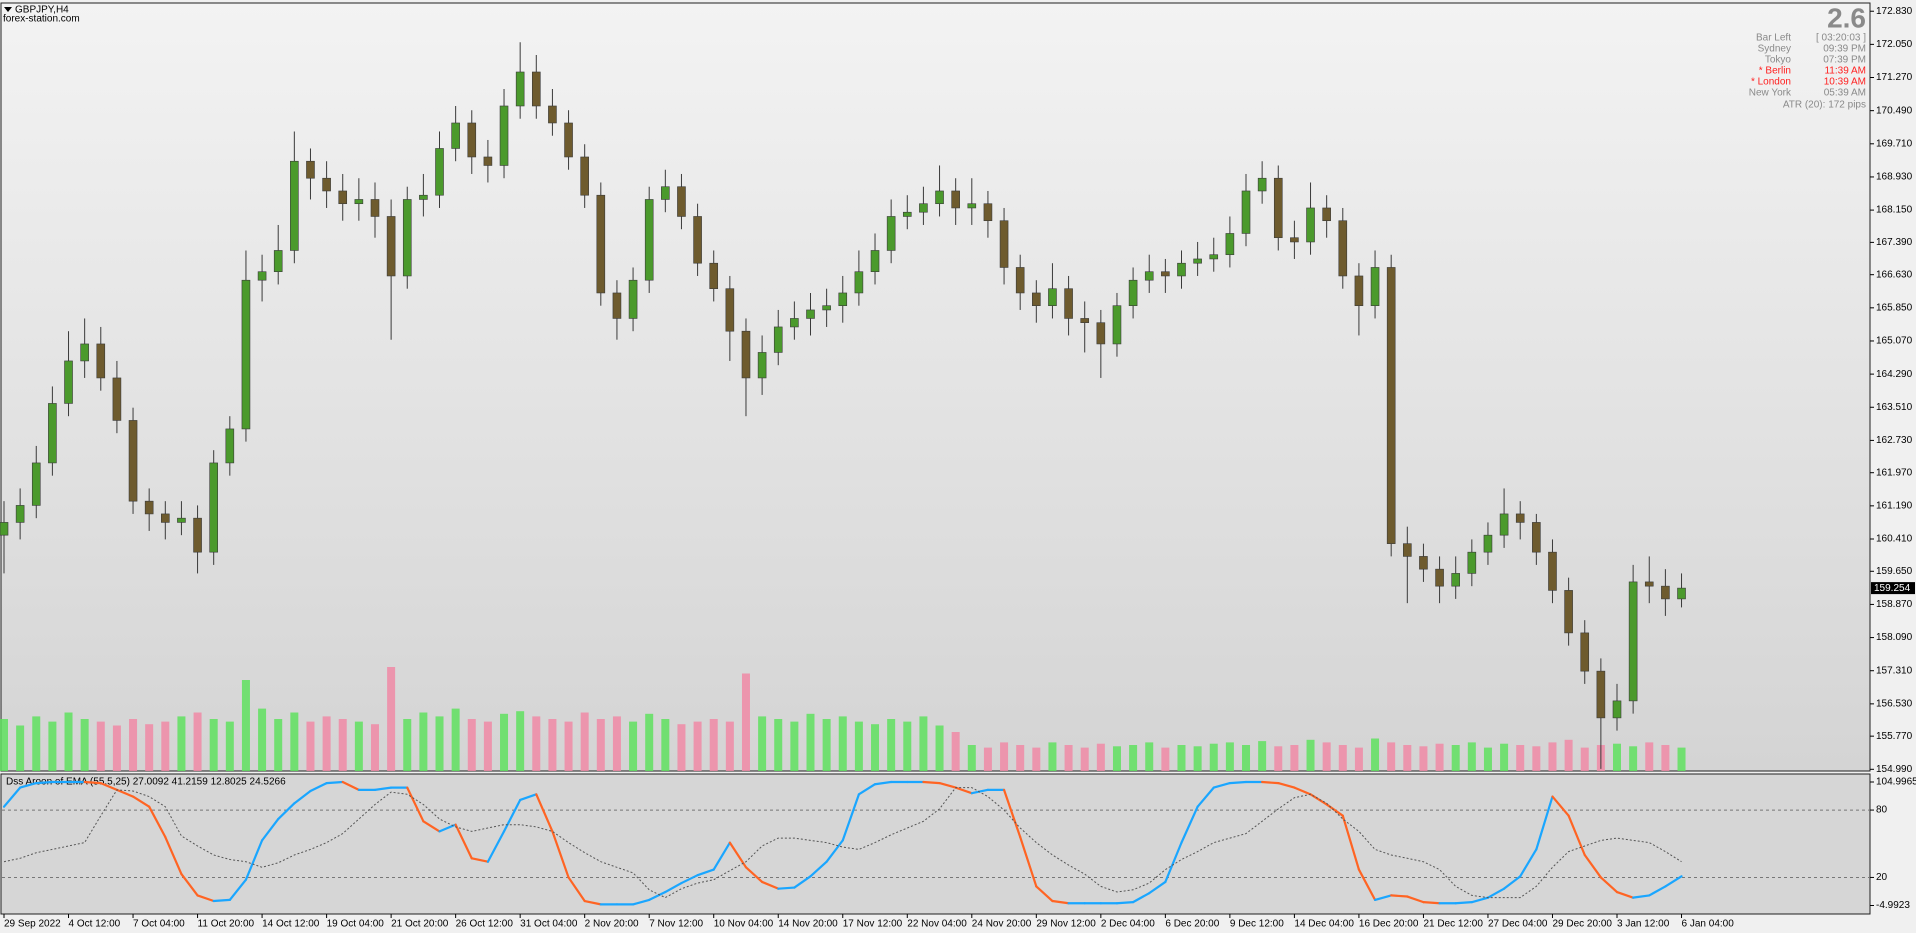  What do you see at coordinates (41, 19) in the screenshot?
I see `source-label: forex-station.com` at bounding box center [41, 19].